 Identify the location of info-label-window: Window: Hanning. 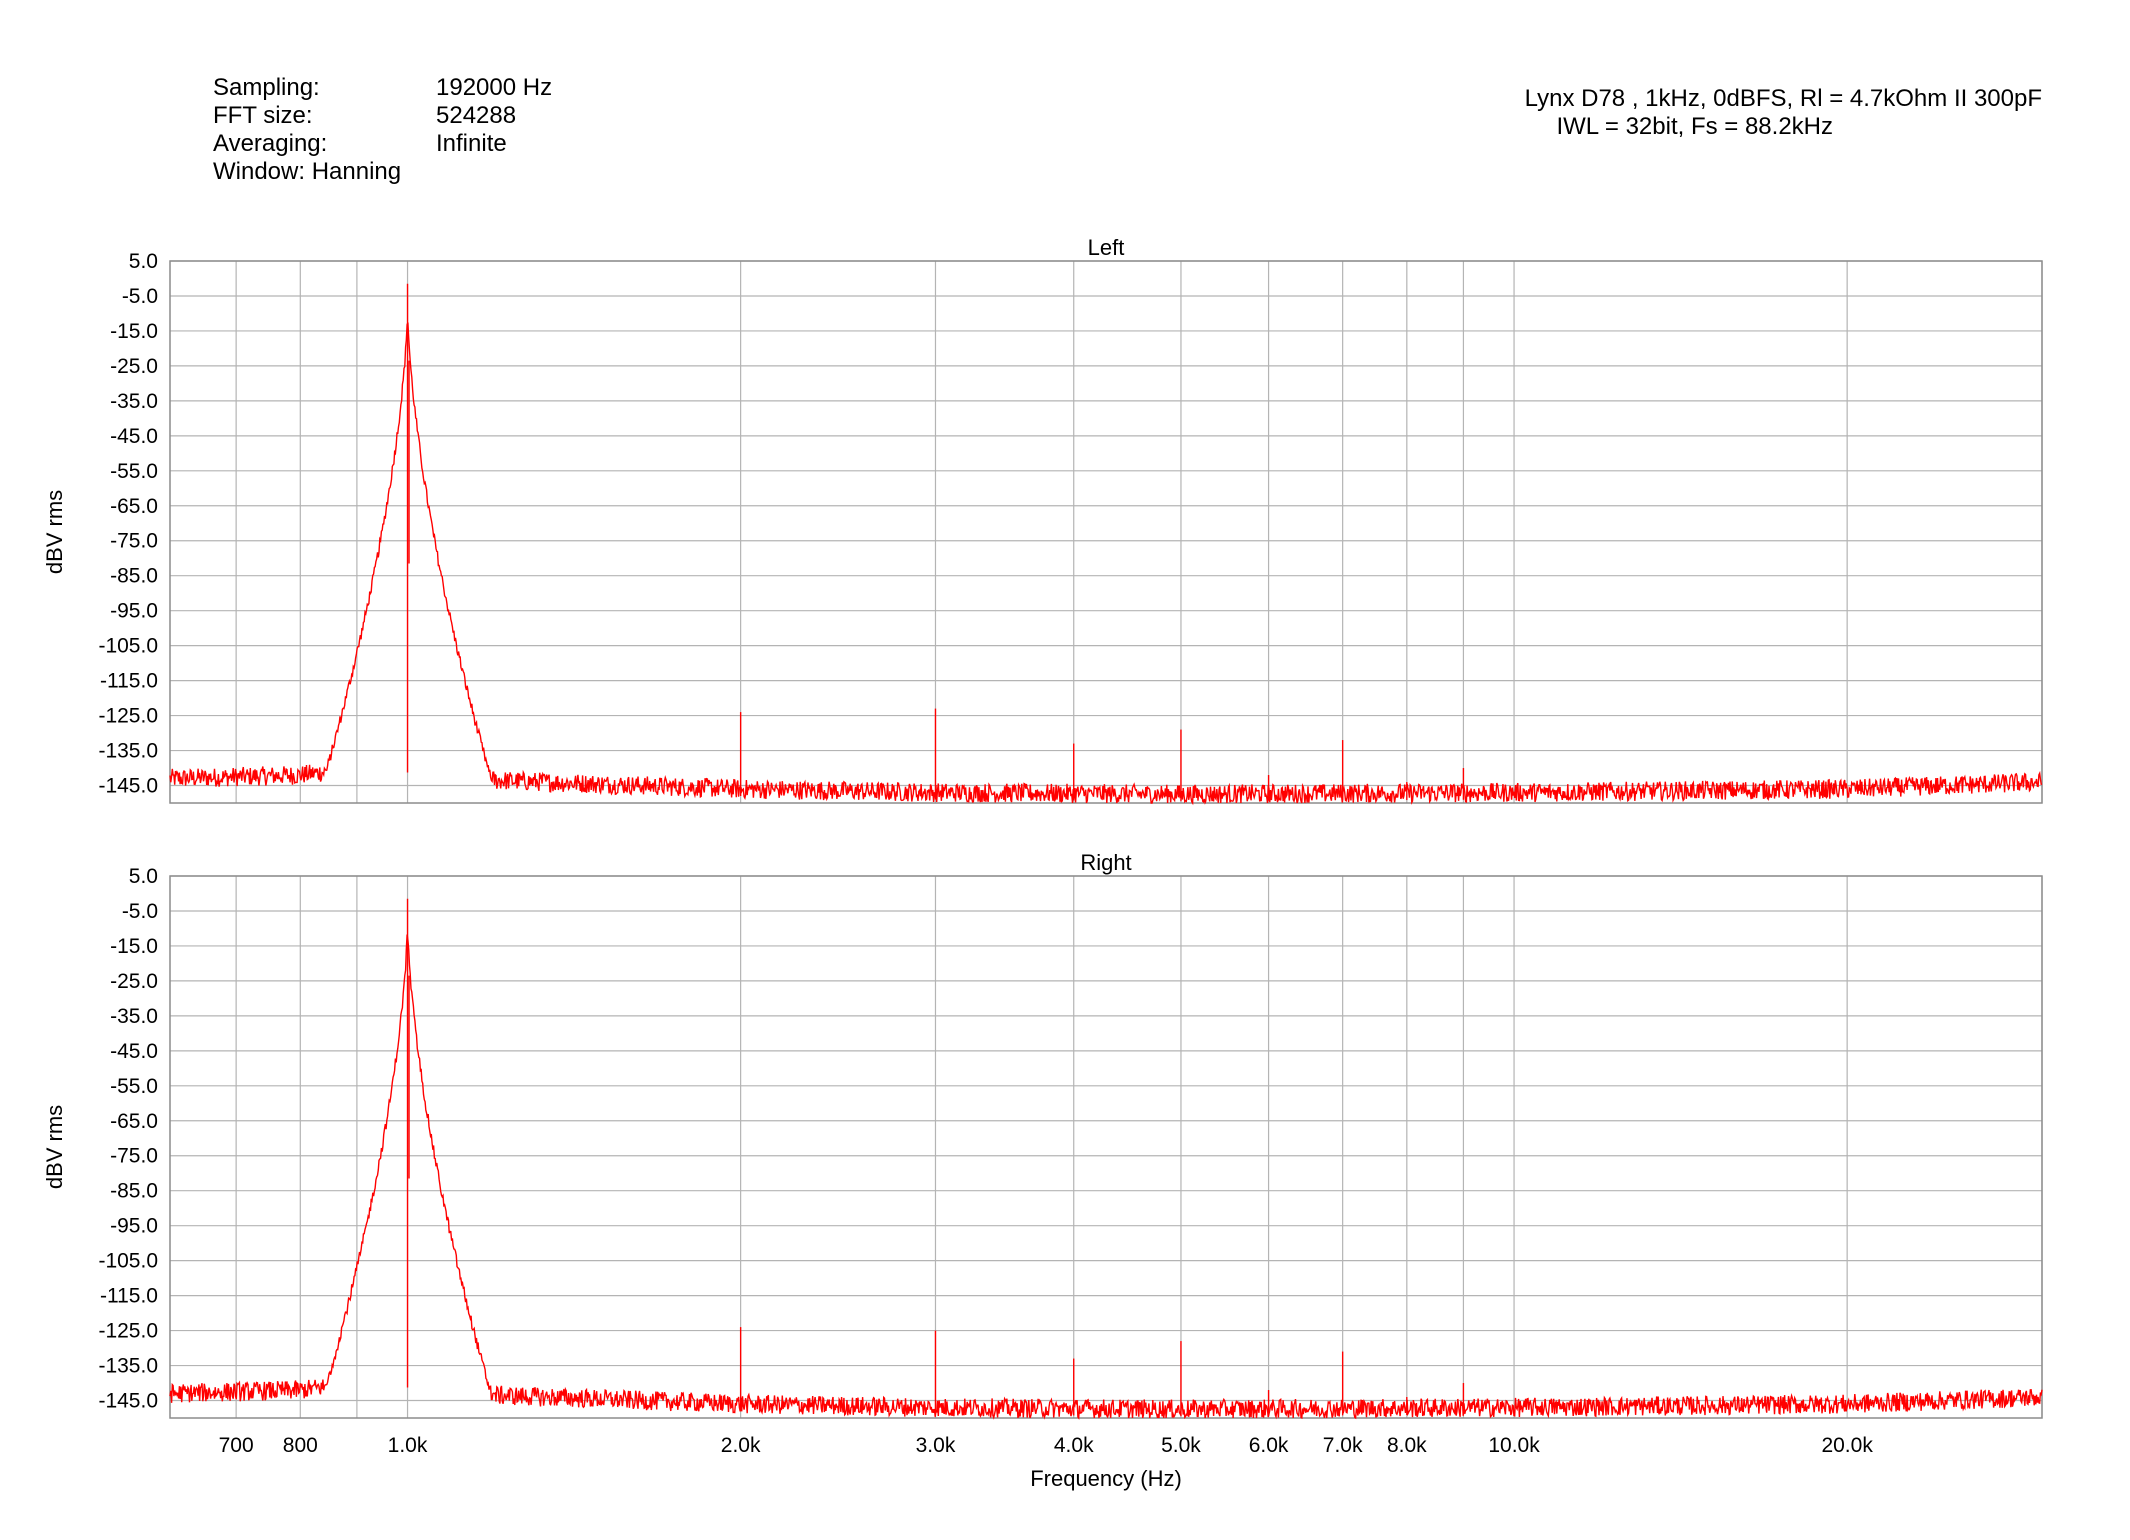
(307, 171).